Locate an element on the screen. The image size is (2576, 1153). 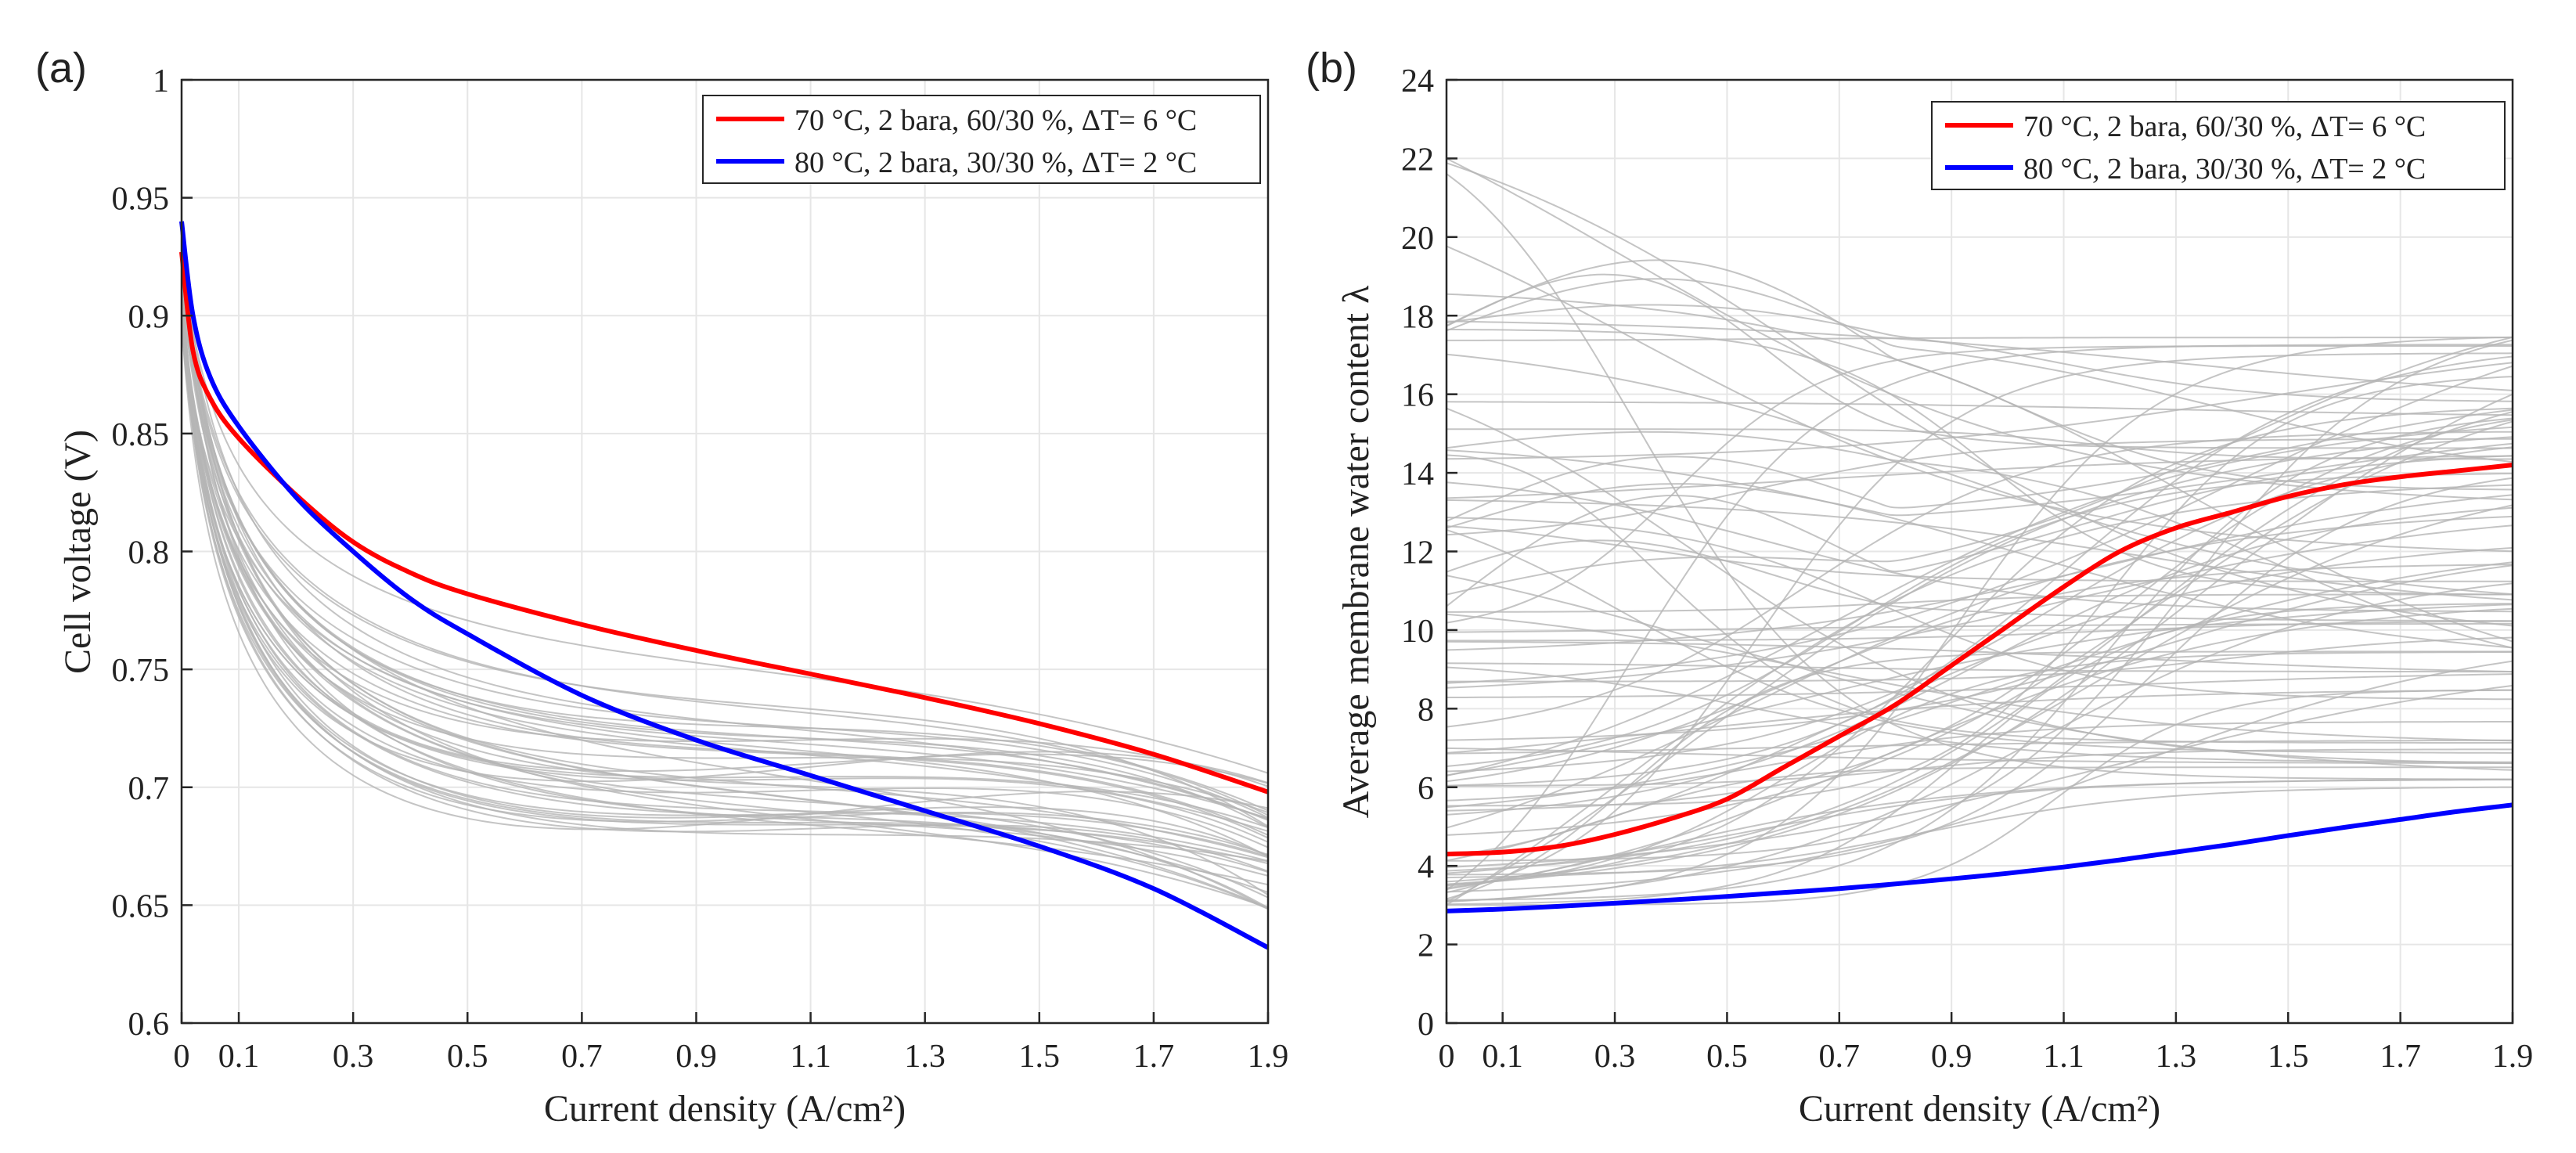
x-axis-title-a: Current density (A/cm²) is located at coordinates (725, 1109).